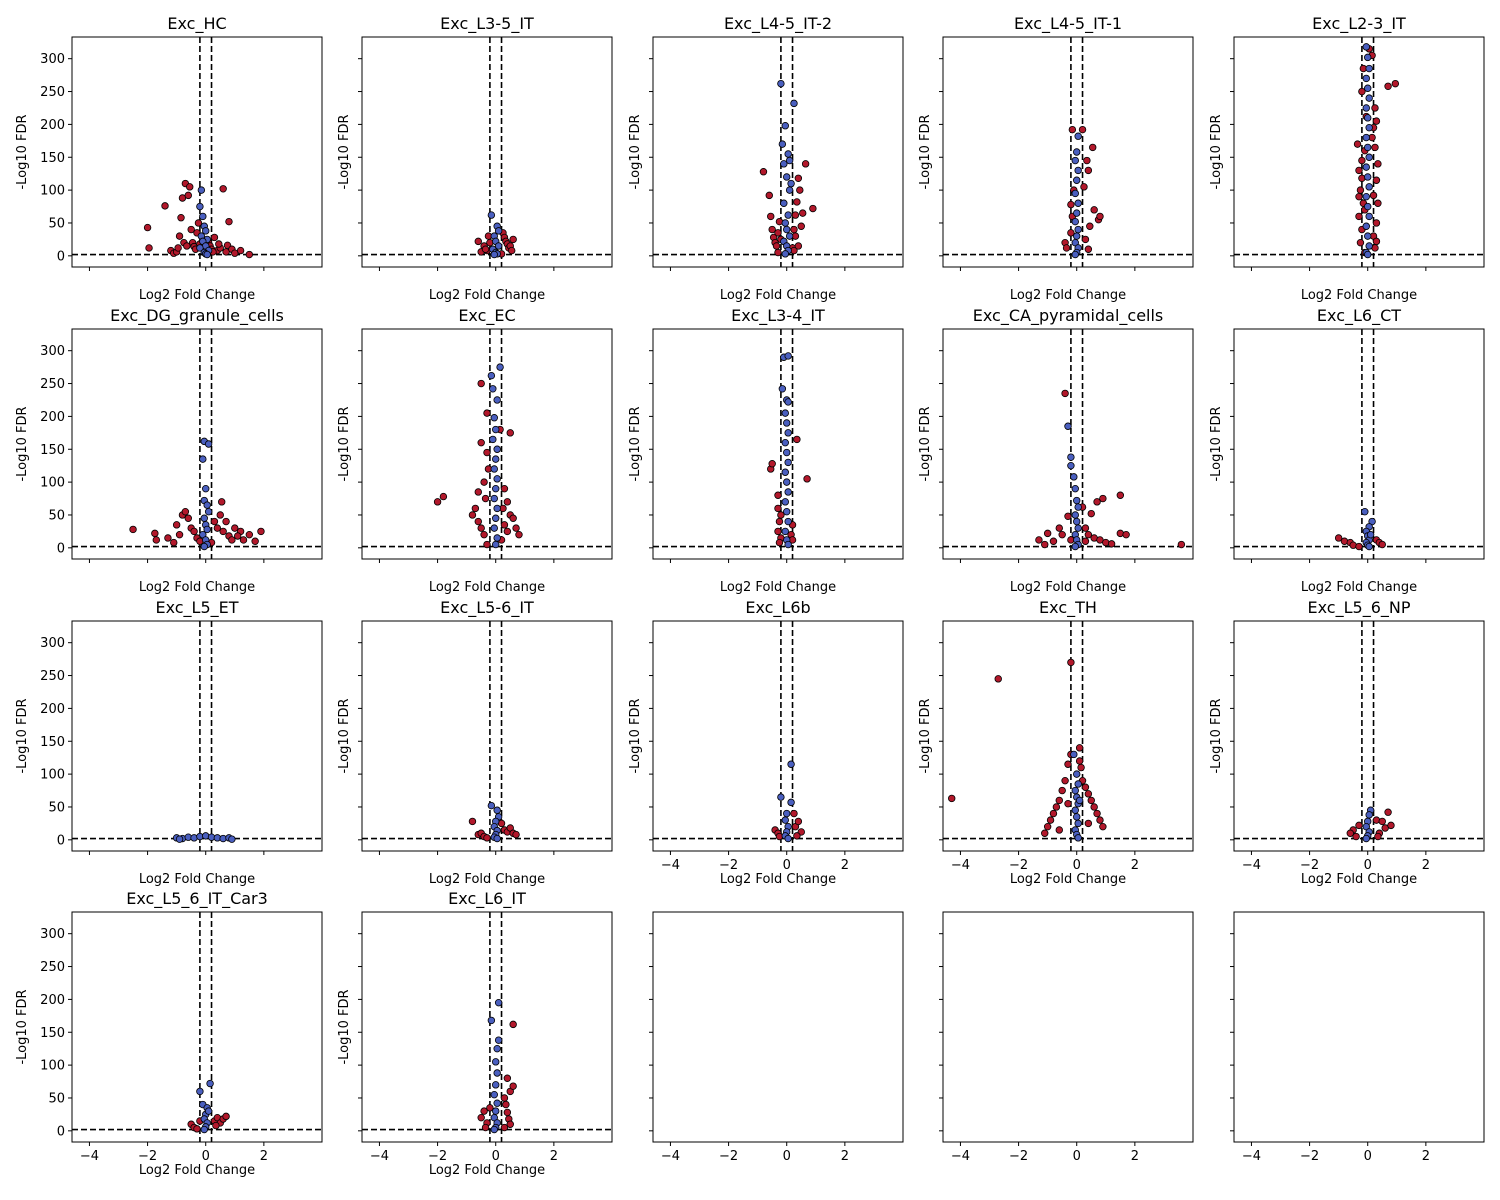  Describe the element at coordinates (197, 316) in the screenshot. I see `subplot-title: Exc_DG_granule_cells` at that location.